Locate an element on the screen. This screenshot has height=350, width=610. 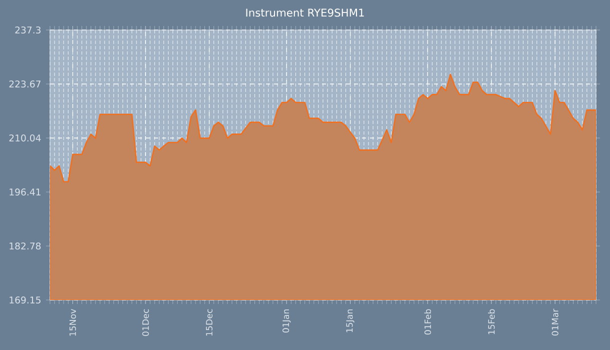
x-tick-label: 01Dec is located at coordinates (145, 322).